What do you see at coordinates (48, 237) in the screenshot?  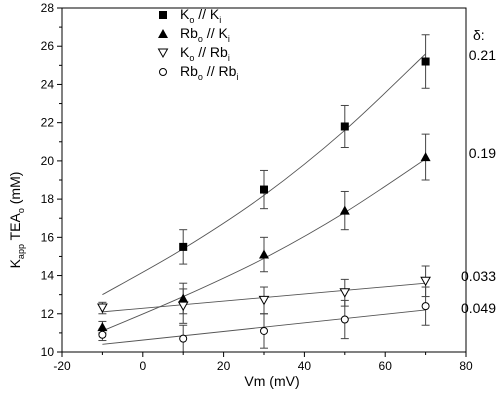 I see `y-tick-label: 16` at bounding box center [48, 237].